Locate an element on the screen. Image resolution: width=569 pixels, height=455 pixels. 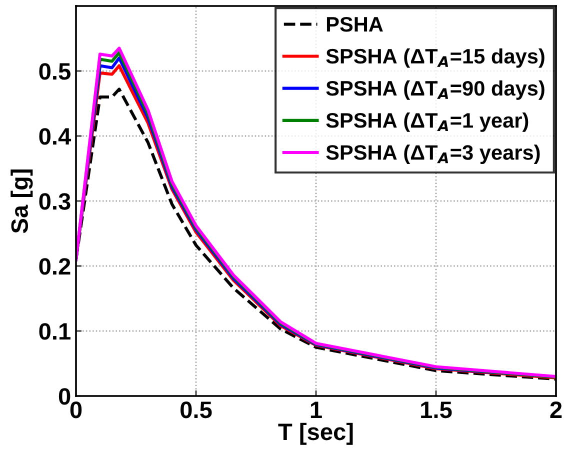
x-tick-label: 1 is located at coordinates (316, 410).